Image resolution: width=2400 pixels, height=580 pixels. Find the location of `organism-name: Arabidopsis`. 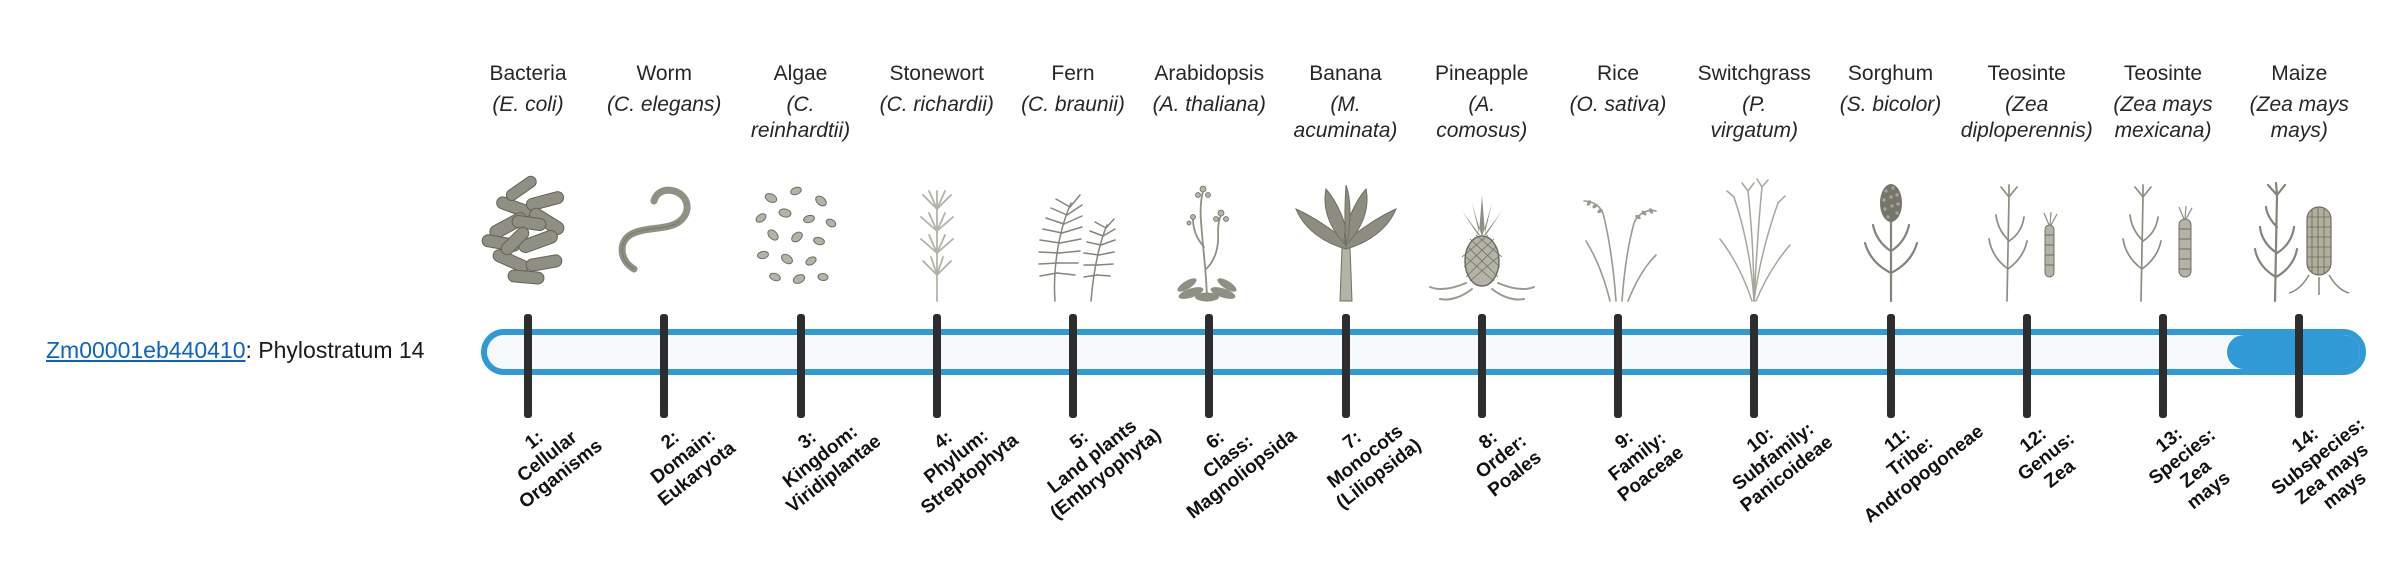

organism-name: Arabidopsis is located at coordinates (1209, 73).